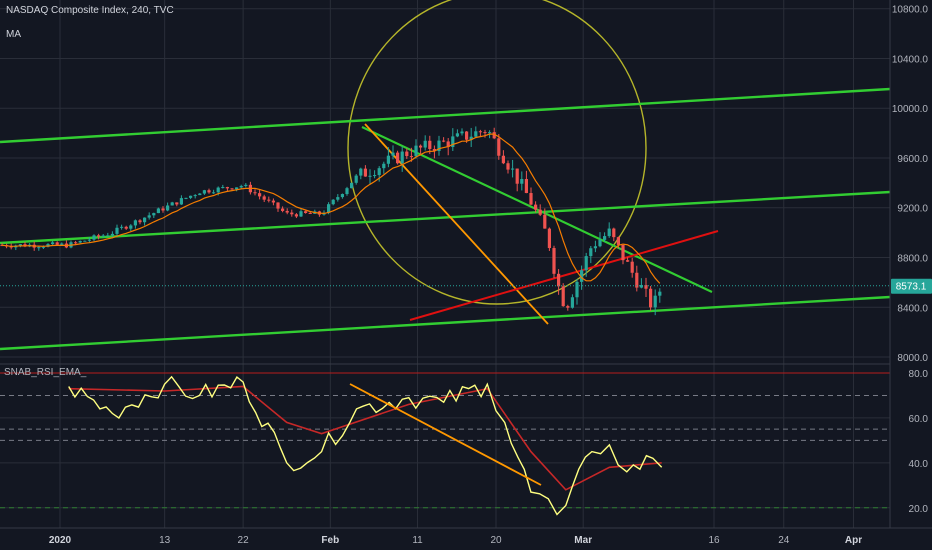  I want to click on rsi-indicator-label: SNAB_RSI_EMA_, so click(45, 372).